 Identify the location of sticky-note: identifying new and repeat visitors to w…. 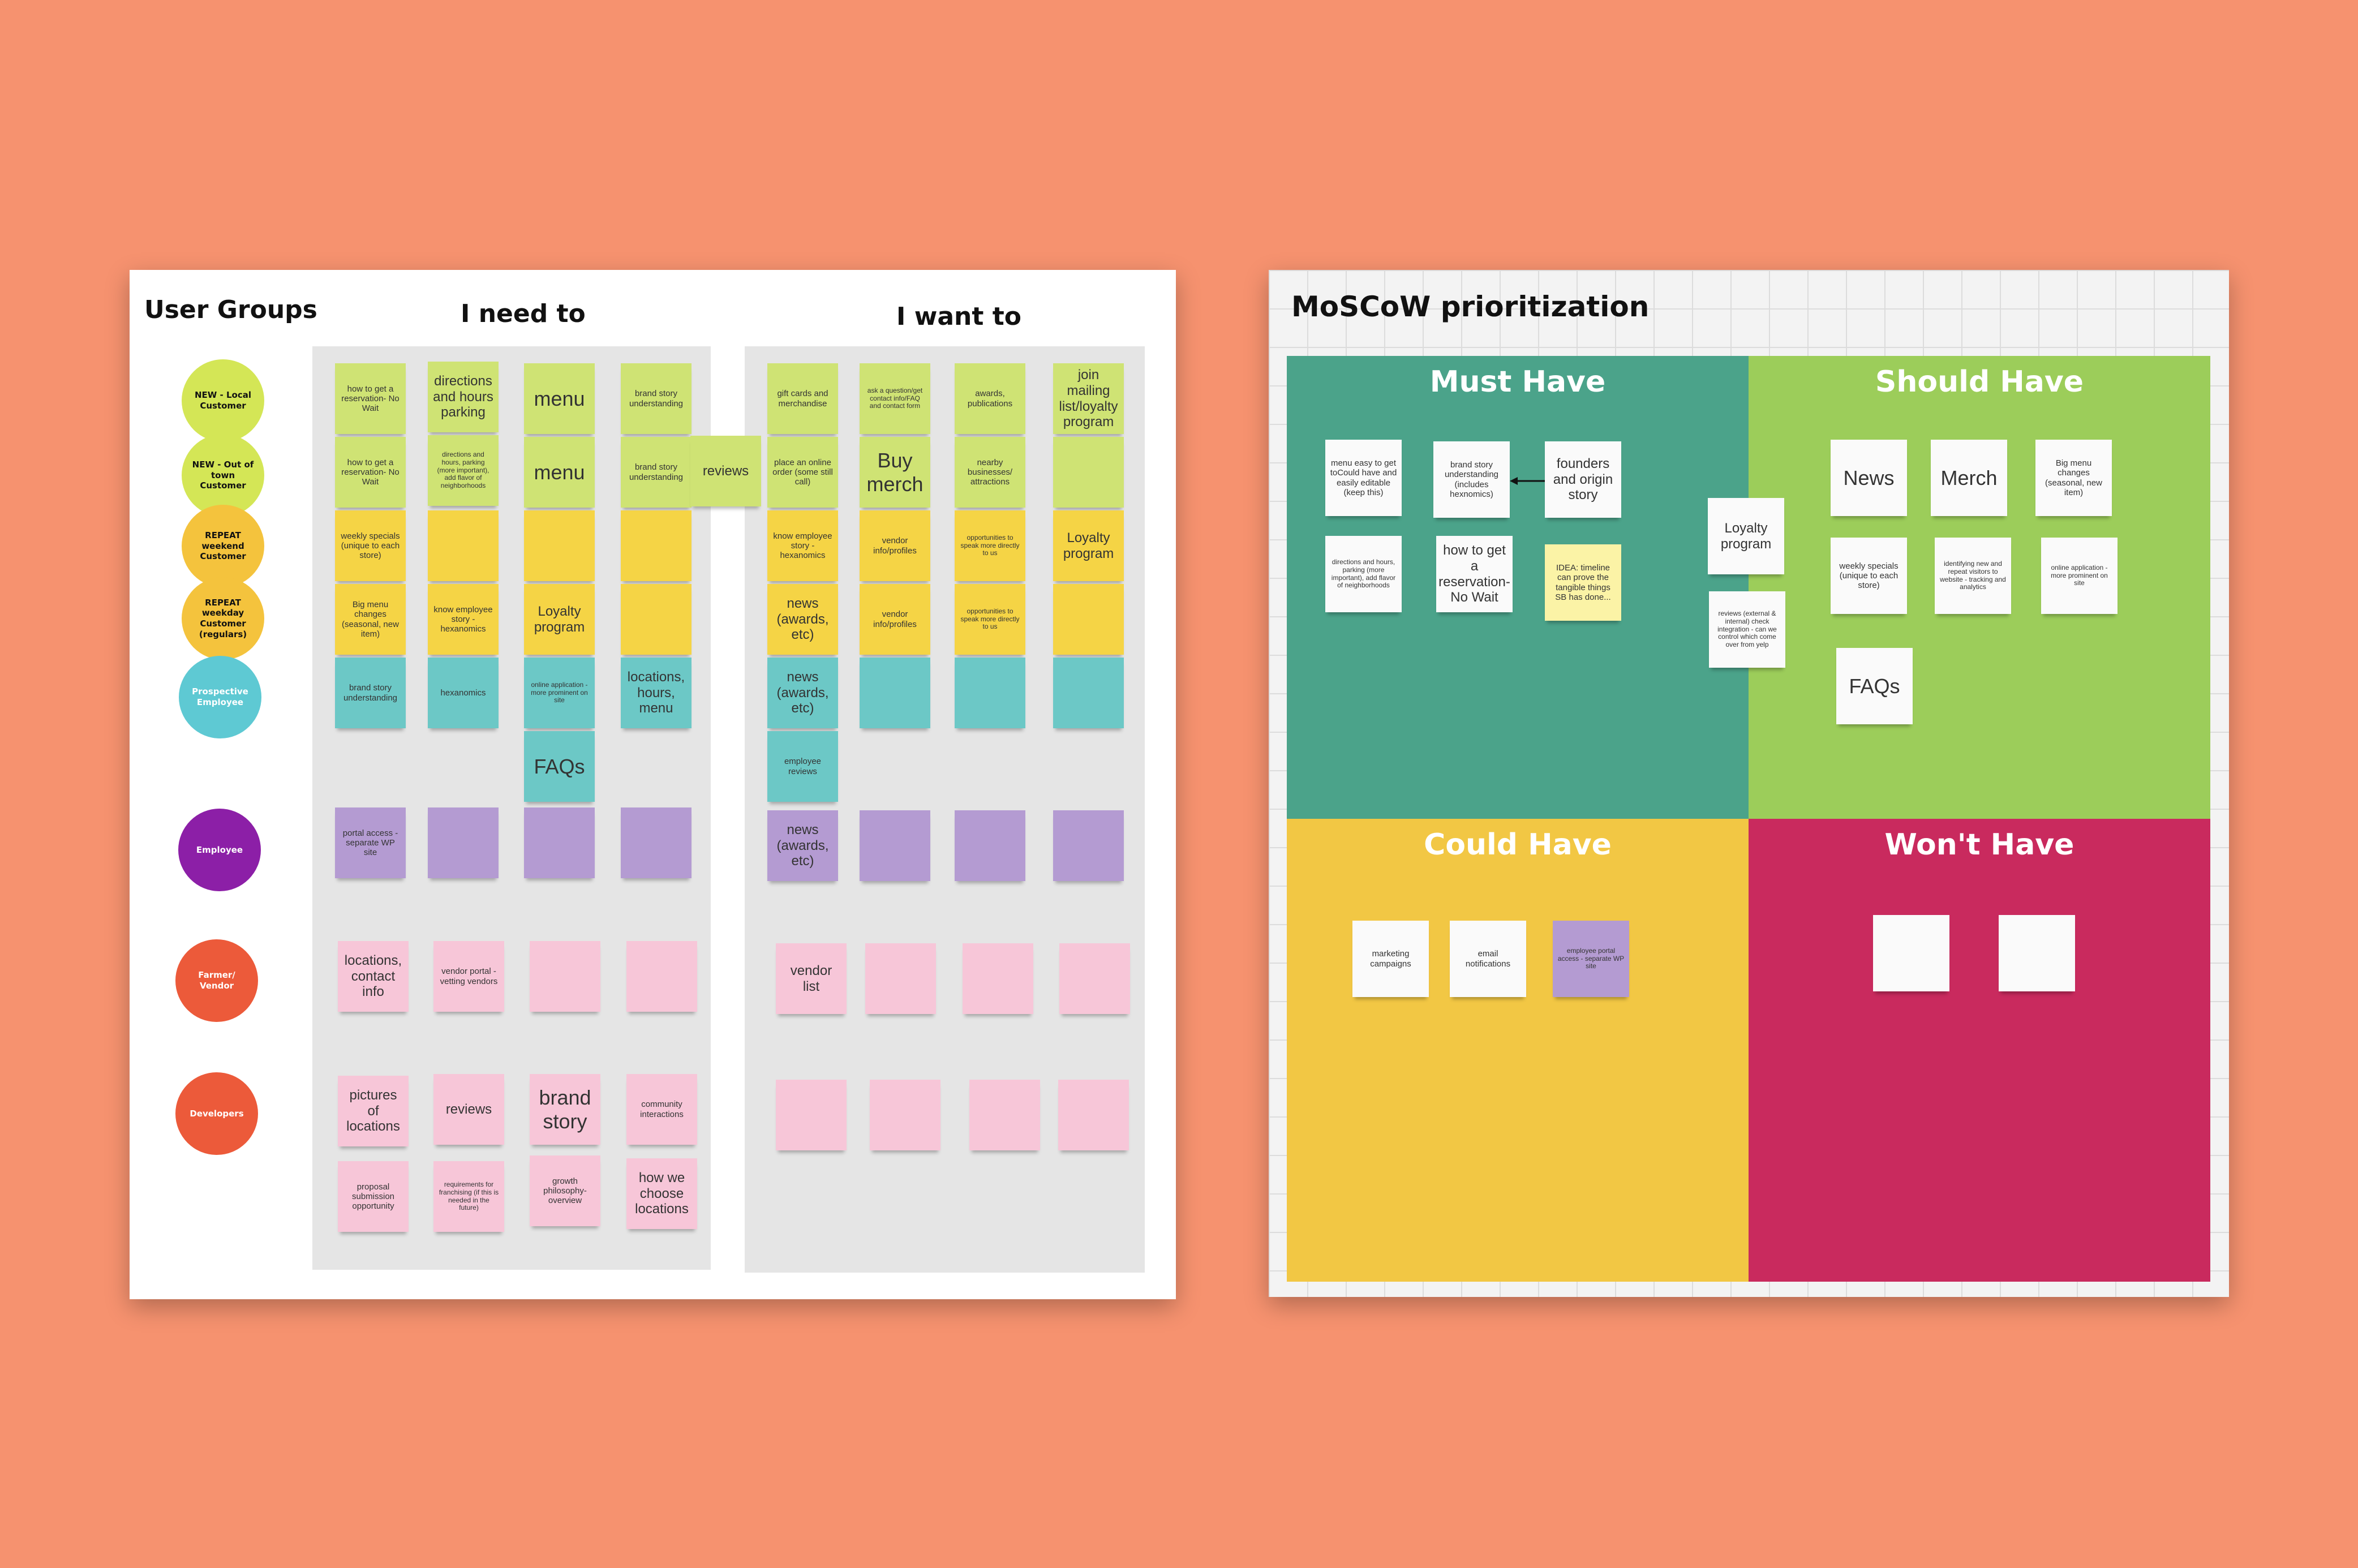
(1973, 576).